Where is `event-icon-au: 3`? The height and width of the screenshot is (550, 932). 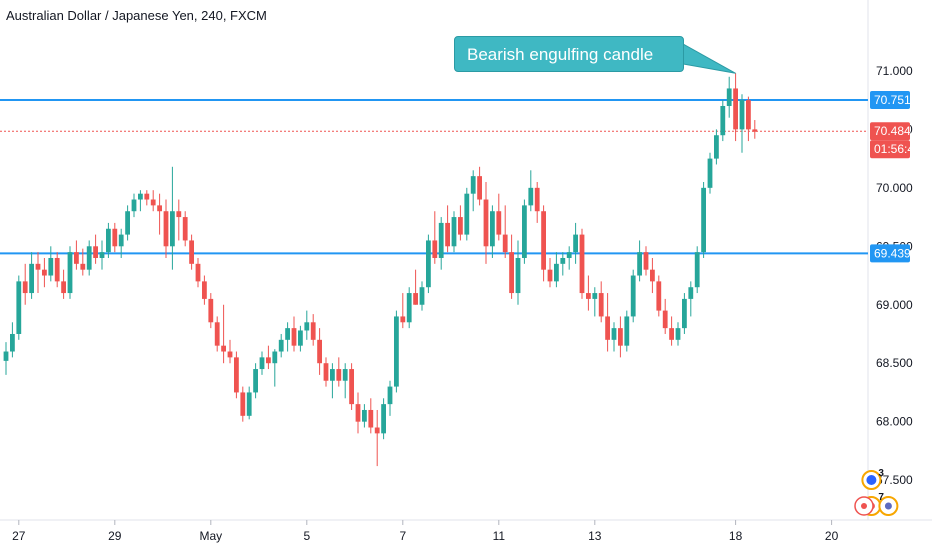 event-icon-au: 3 is located at coordinates (872, 479).